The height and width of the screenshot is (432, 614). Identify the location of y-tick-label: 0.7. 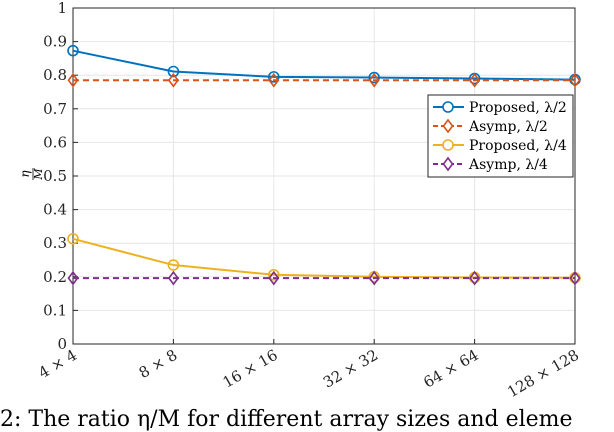
(55, 109).